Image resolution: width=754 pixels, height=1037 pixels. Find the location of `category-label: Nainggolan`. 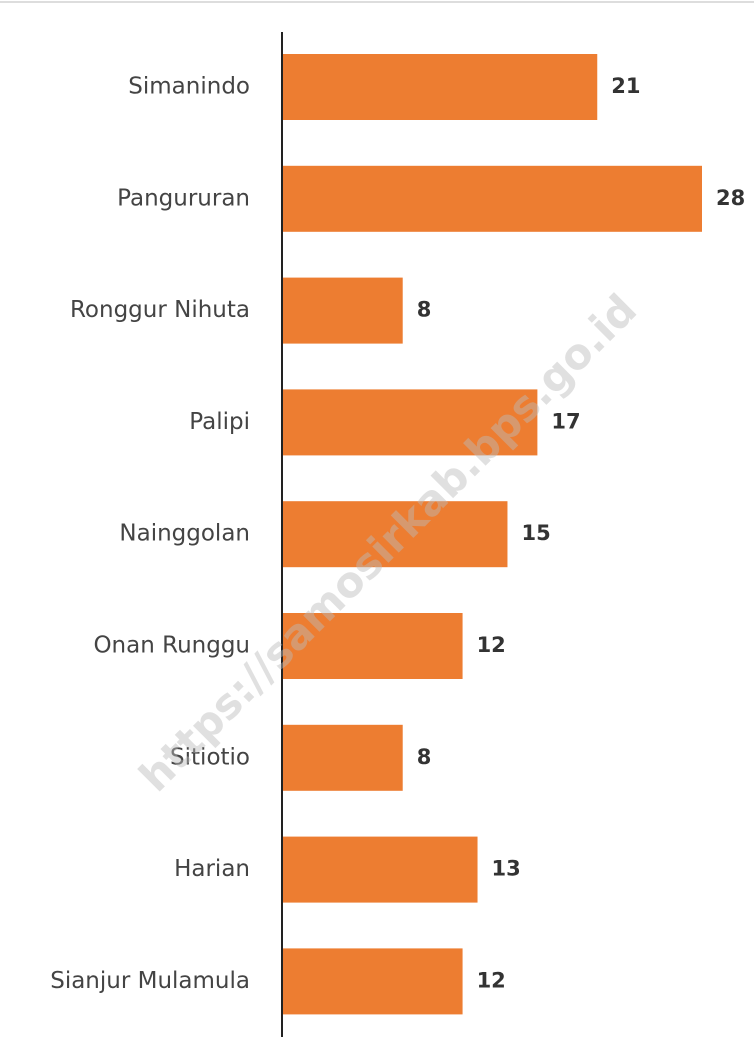

category-label: Nainggolan is located at coordinates (184, 534).